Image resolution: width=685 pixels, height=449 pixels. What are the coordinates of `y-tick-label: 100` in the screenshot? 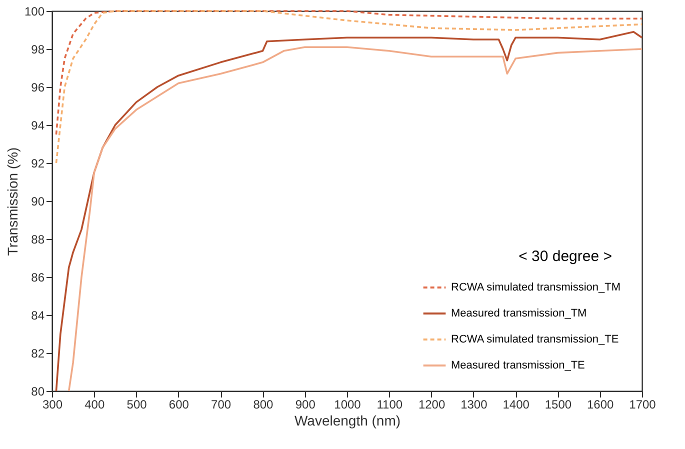 It's located at (34, 11).